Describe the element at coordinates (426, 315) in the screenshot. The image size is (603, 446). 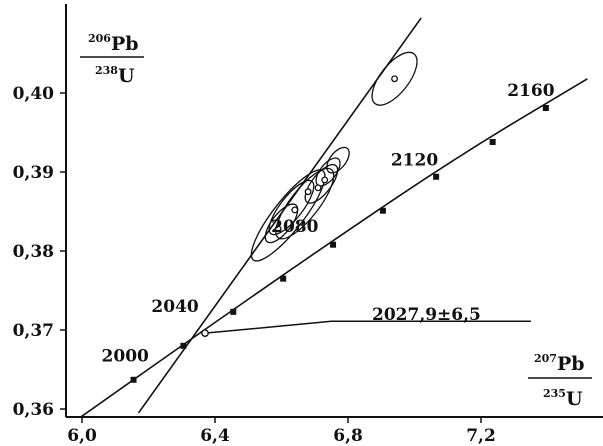
I see `lower-intercept-label: 2027,9±6,5` at that location.